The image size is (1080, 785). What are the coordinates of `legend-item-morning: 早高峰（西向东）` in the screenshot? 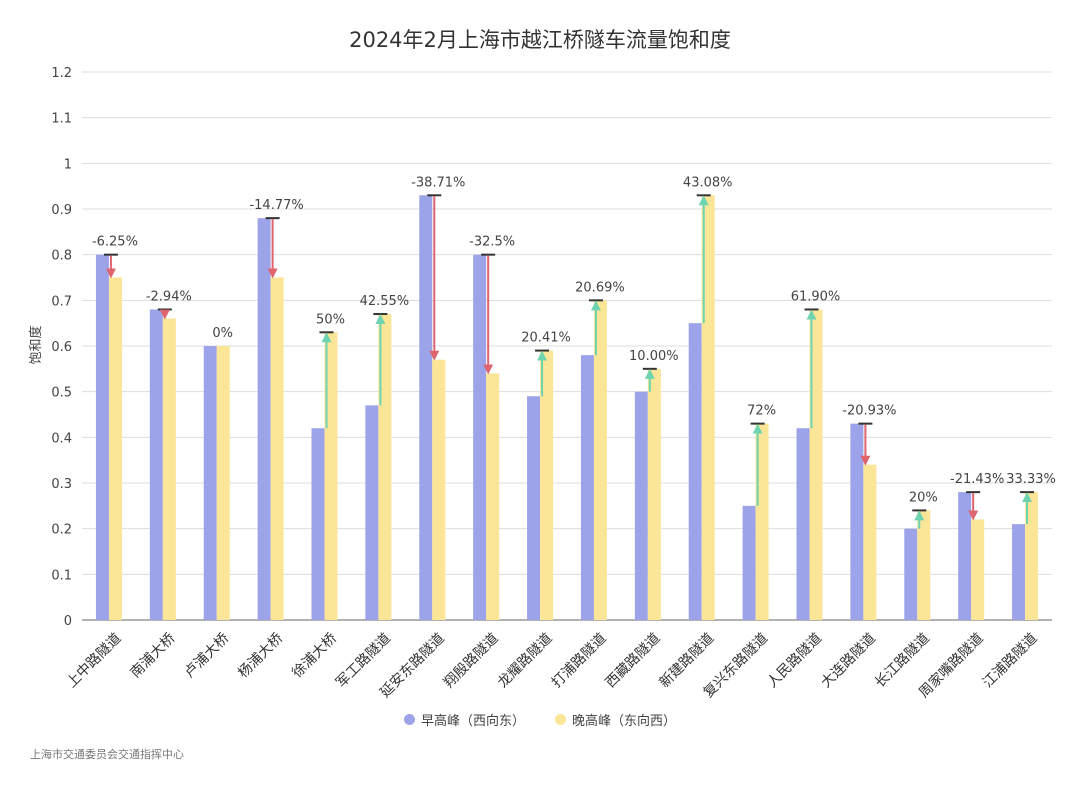 It's located at (464, 719).